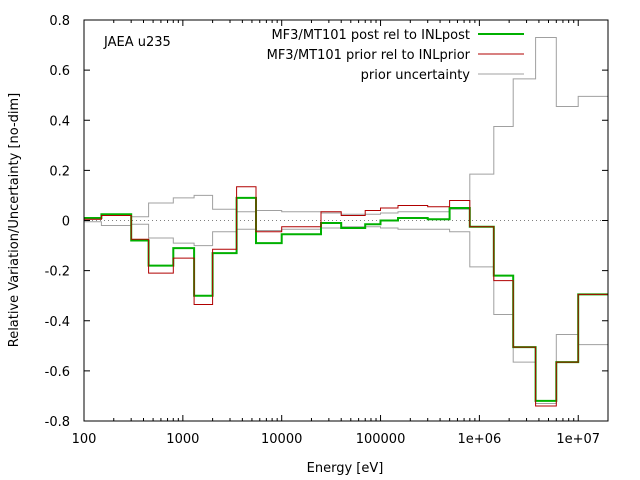 This screenshot has width=640, height=480. What do you see at coordinates (137, 42) in the screenshot?
I see `chart-annotation: JAEA u235` at bounding box center [137, 42].